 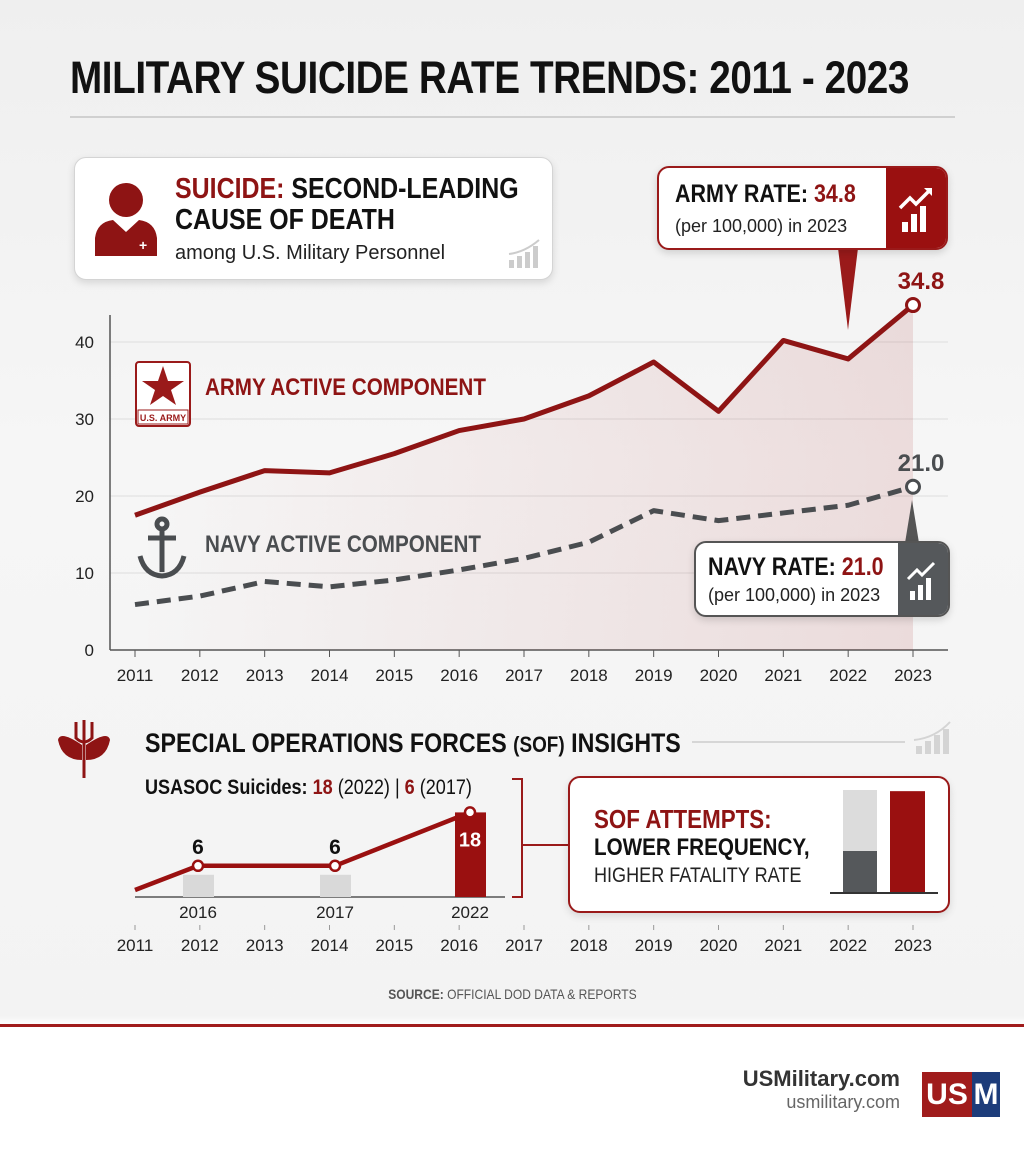 What do you see at coordinates (330, 675) in the screenshot?
I see `x-tick-label: 2014` at bounding box center [330, 675].